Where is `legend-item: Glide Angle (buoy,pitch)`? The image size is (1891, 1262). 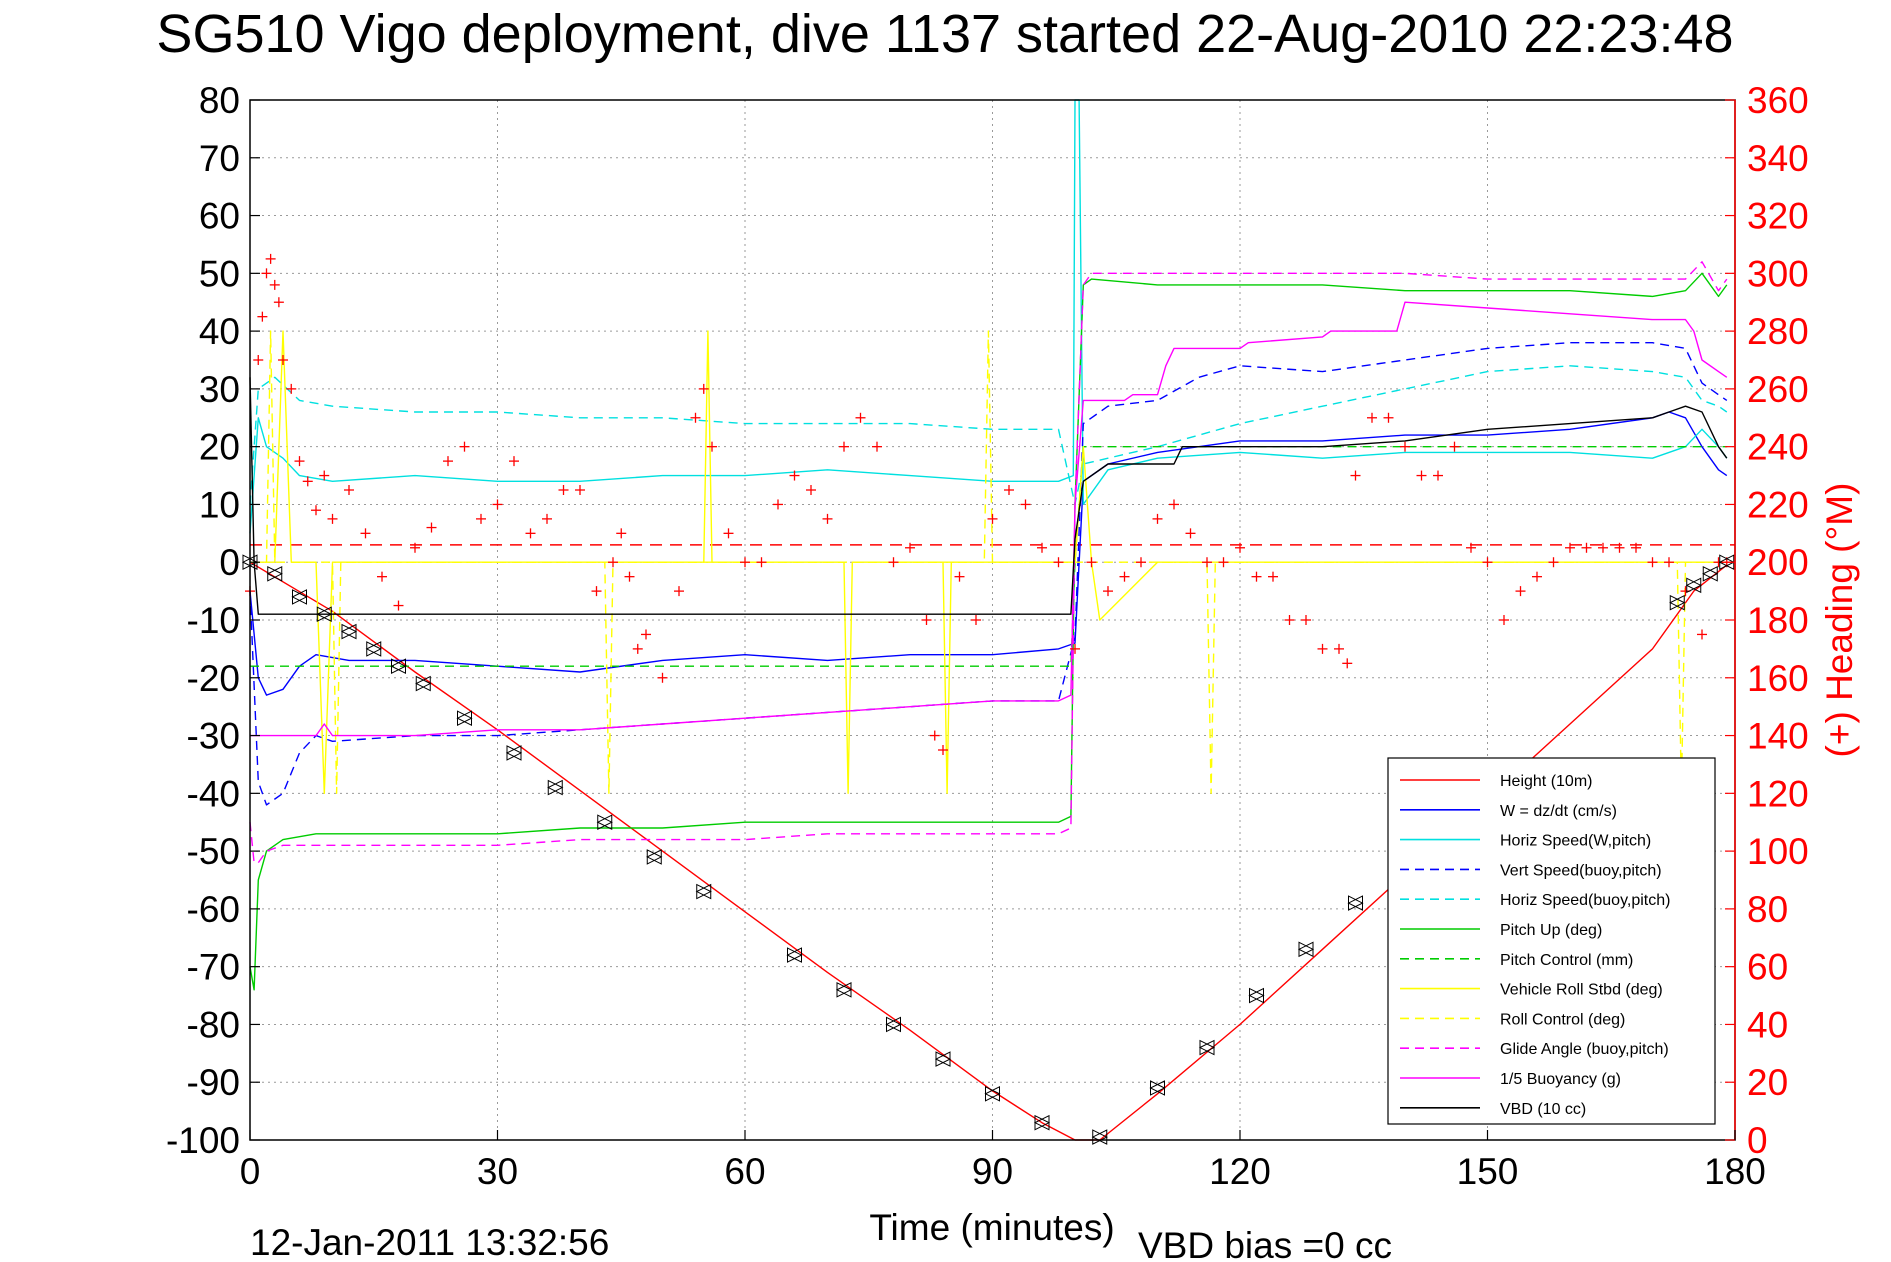
legend-item: Glide Angle (buoy,pitch) is located at coordinates (1534, 1049).